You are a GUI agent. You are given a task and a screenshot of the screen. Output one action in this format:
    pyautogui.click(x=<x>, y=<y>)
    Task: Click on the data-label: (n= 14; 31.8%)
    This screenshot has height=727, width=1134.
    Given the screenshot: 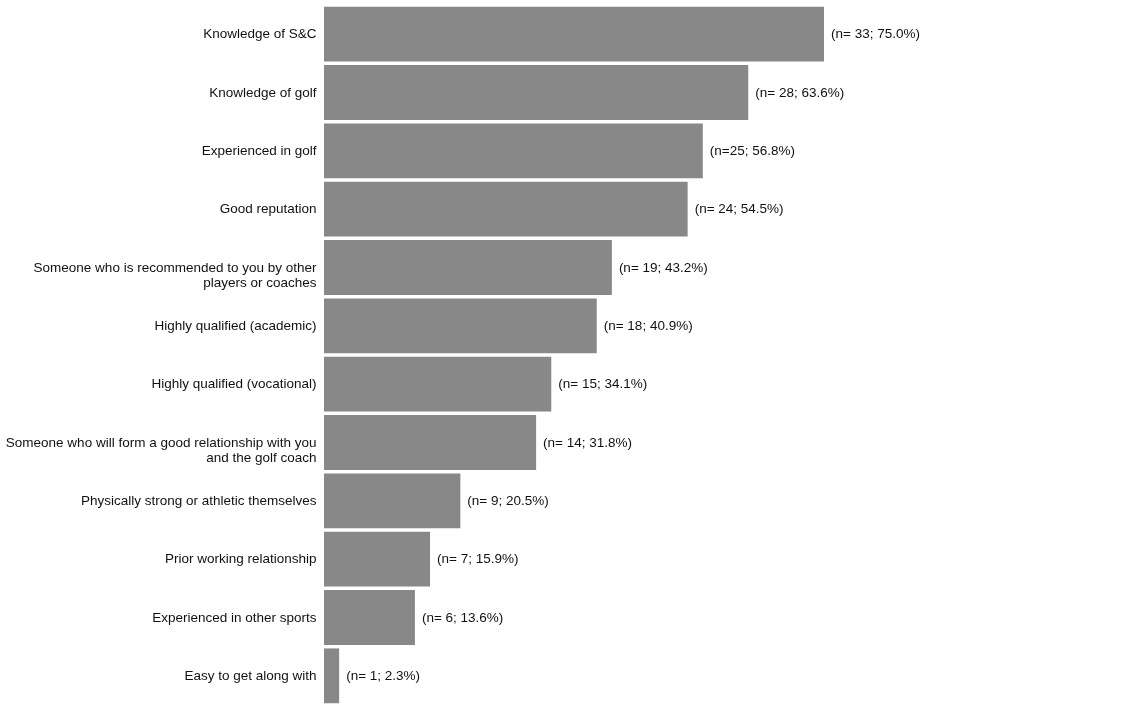 What is the action you would take?
    pyautogui.click(x=588, y=442)
    